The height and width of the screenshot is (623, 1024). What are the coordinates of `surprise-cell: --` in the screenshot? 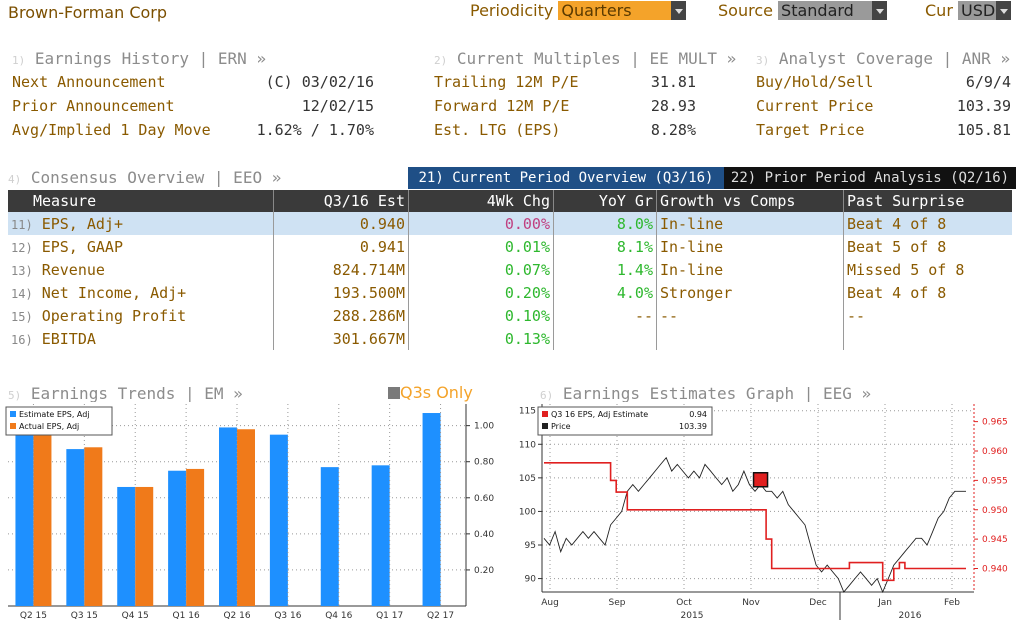 It's located at (856, 315).